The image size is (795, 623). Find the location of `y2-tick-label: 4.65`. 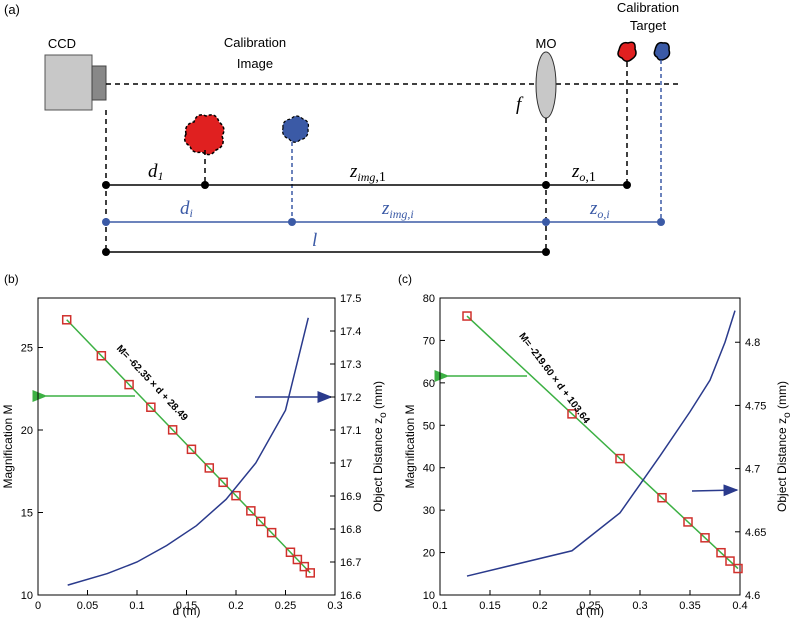

y2-tick-label: 4.65 is located at coordinates (755, 533).